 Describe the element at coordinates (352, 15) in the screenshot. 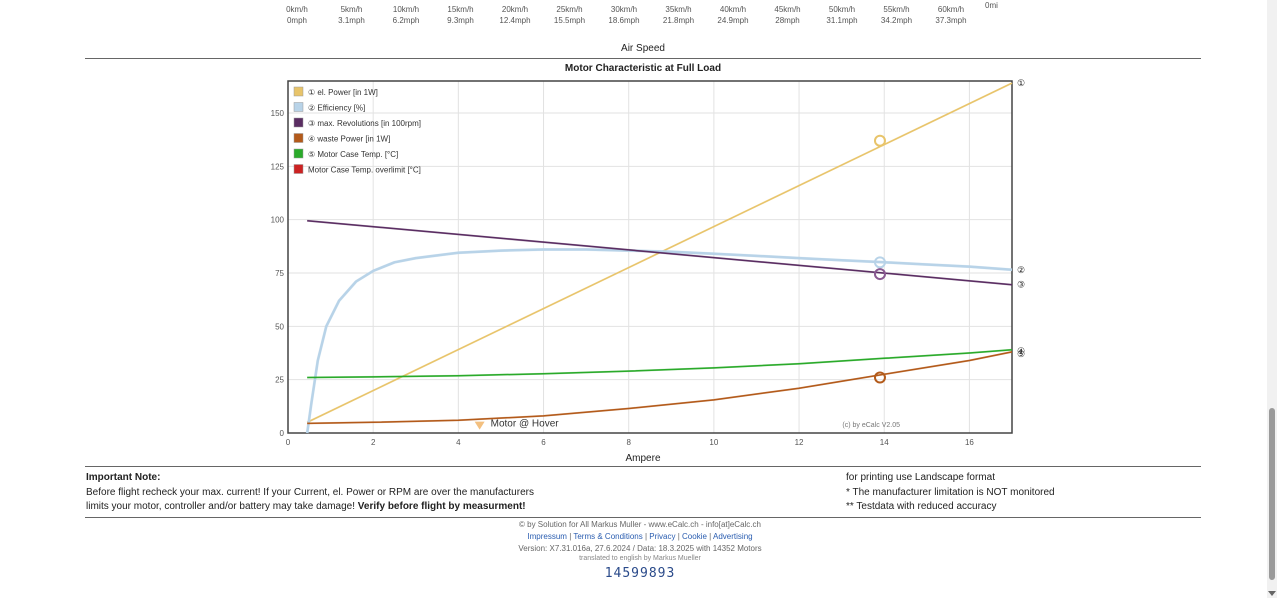

I see `speed-cell: 5km/h 3.1mph` at that location.